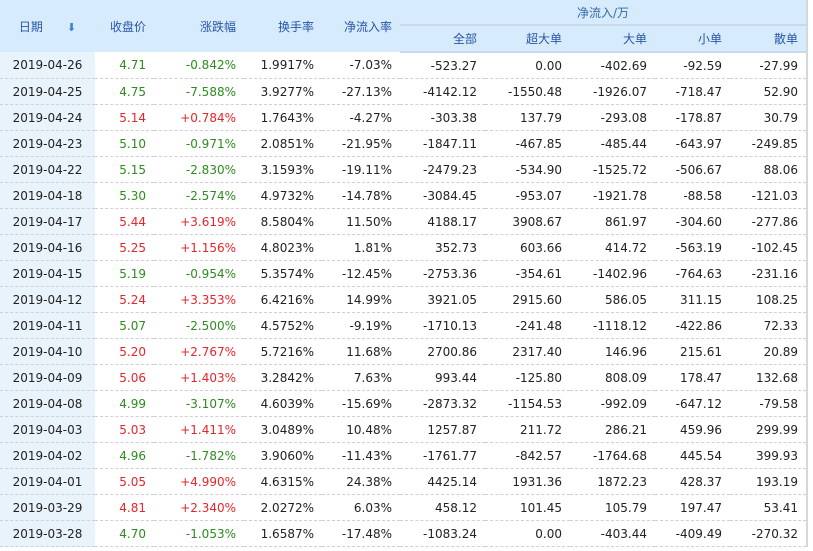  What do you see at coordinates (442, 507) in the screenshot?
I see `cell-net-all: 458.12` at bounding box center [442, 507].